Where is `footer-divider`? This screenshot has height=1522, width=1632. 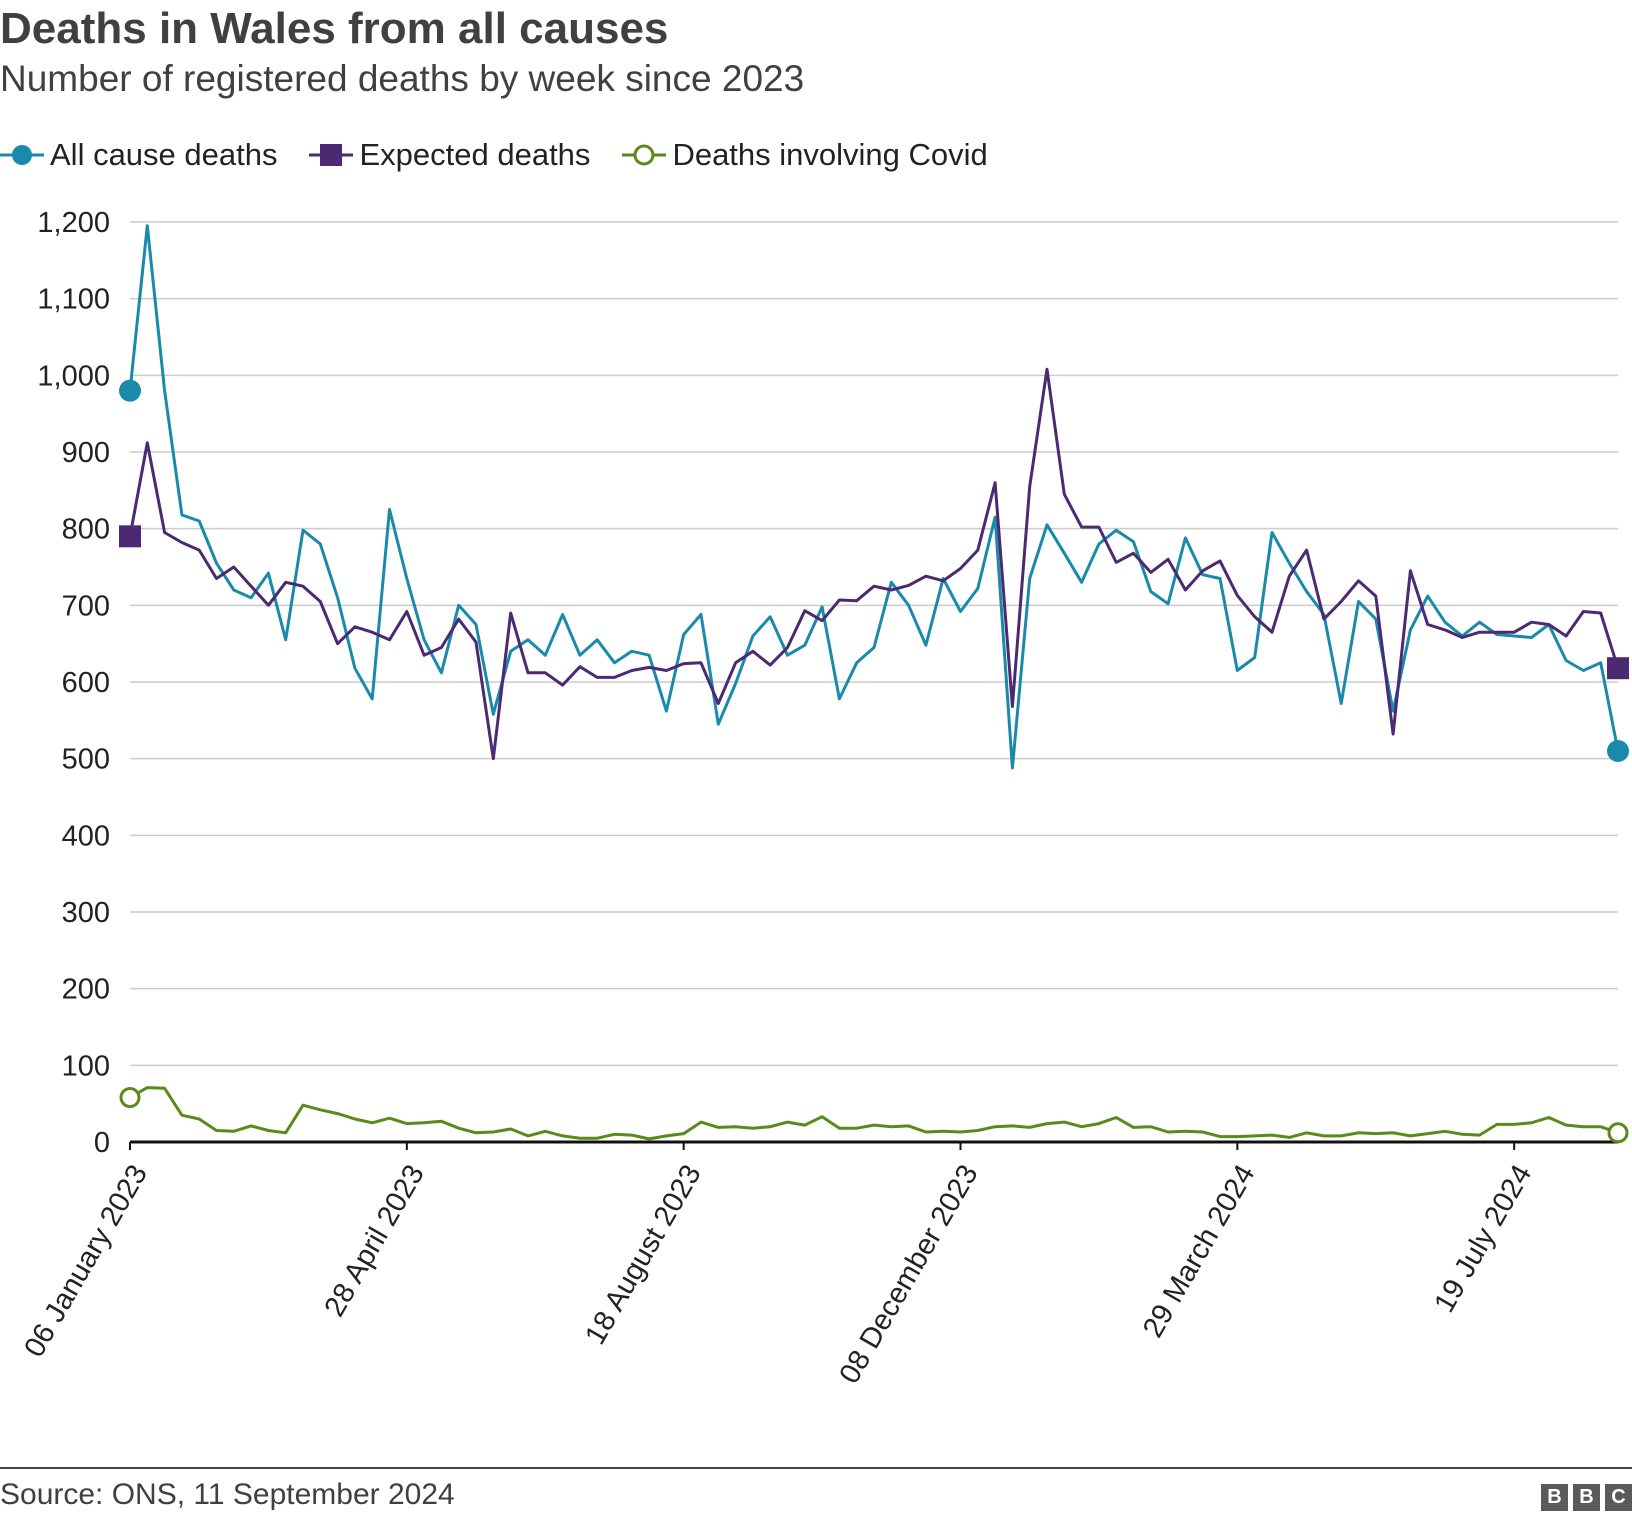
footer-divider is located at coordinates (816, 1468).